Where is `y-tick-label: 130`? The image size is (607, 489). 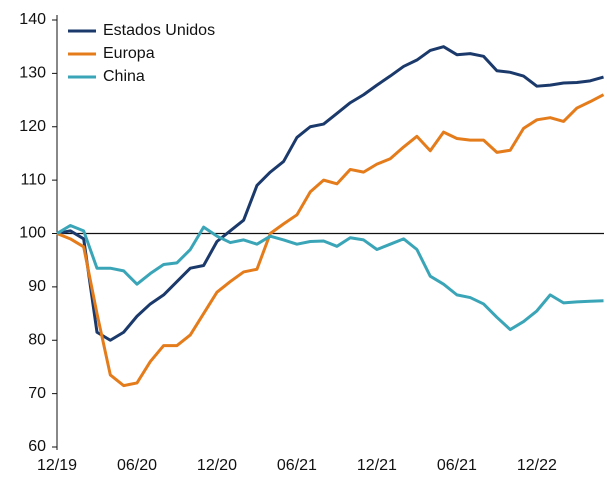
y-tick-label: 130 is located at coordinates (32, 73).